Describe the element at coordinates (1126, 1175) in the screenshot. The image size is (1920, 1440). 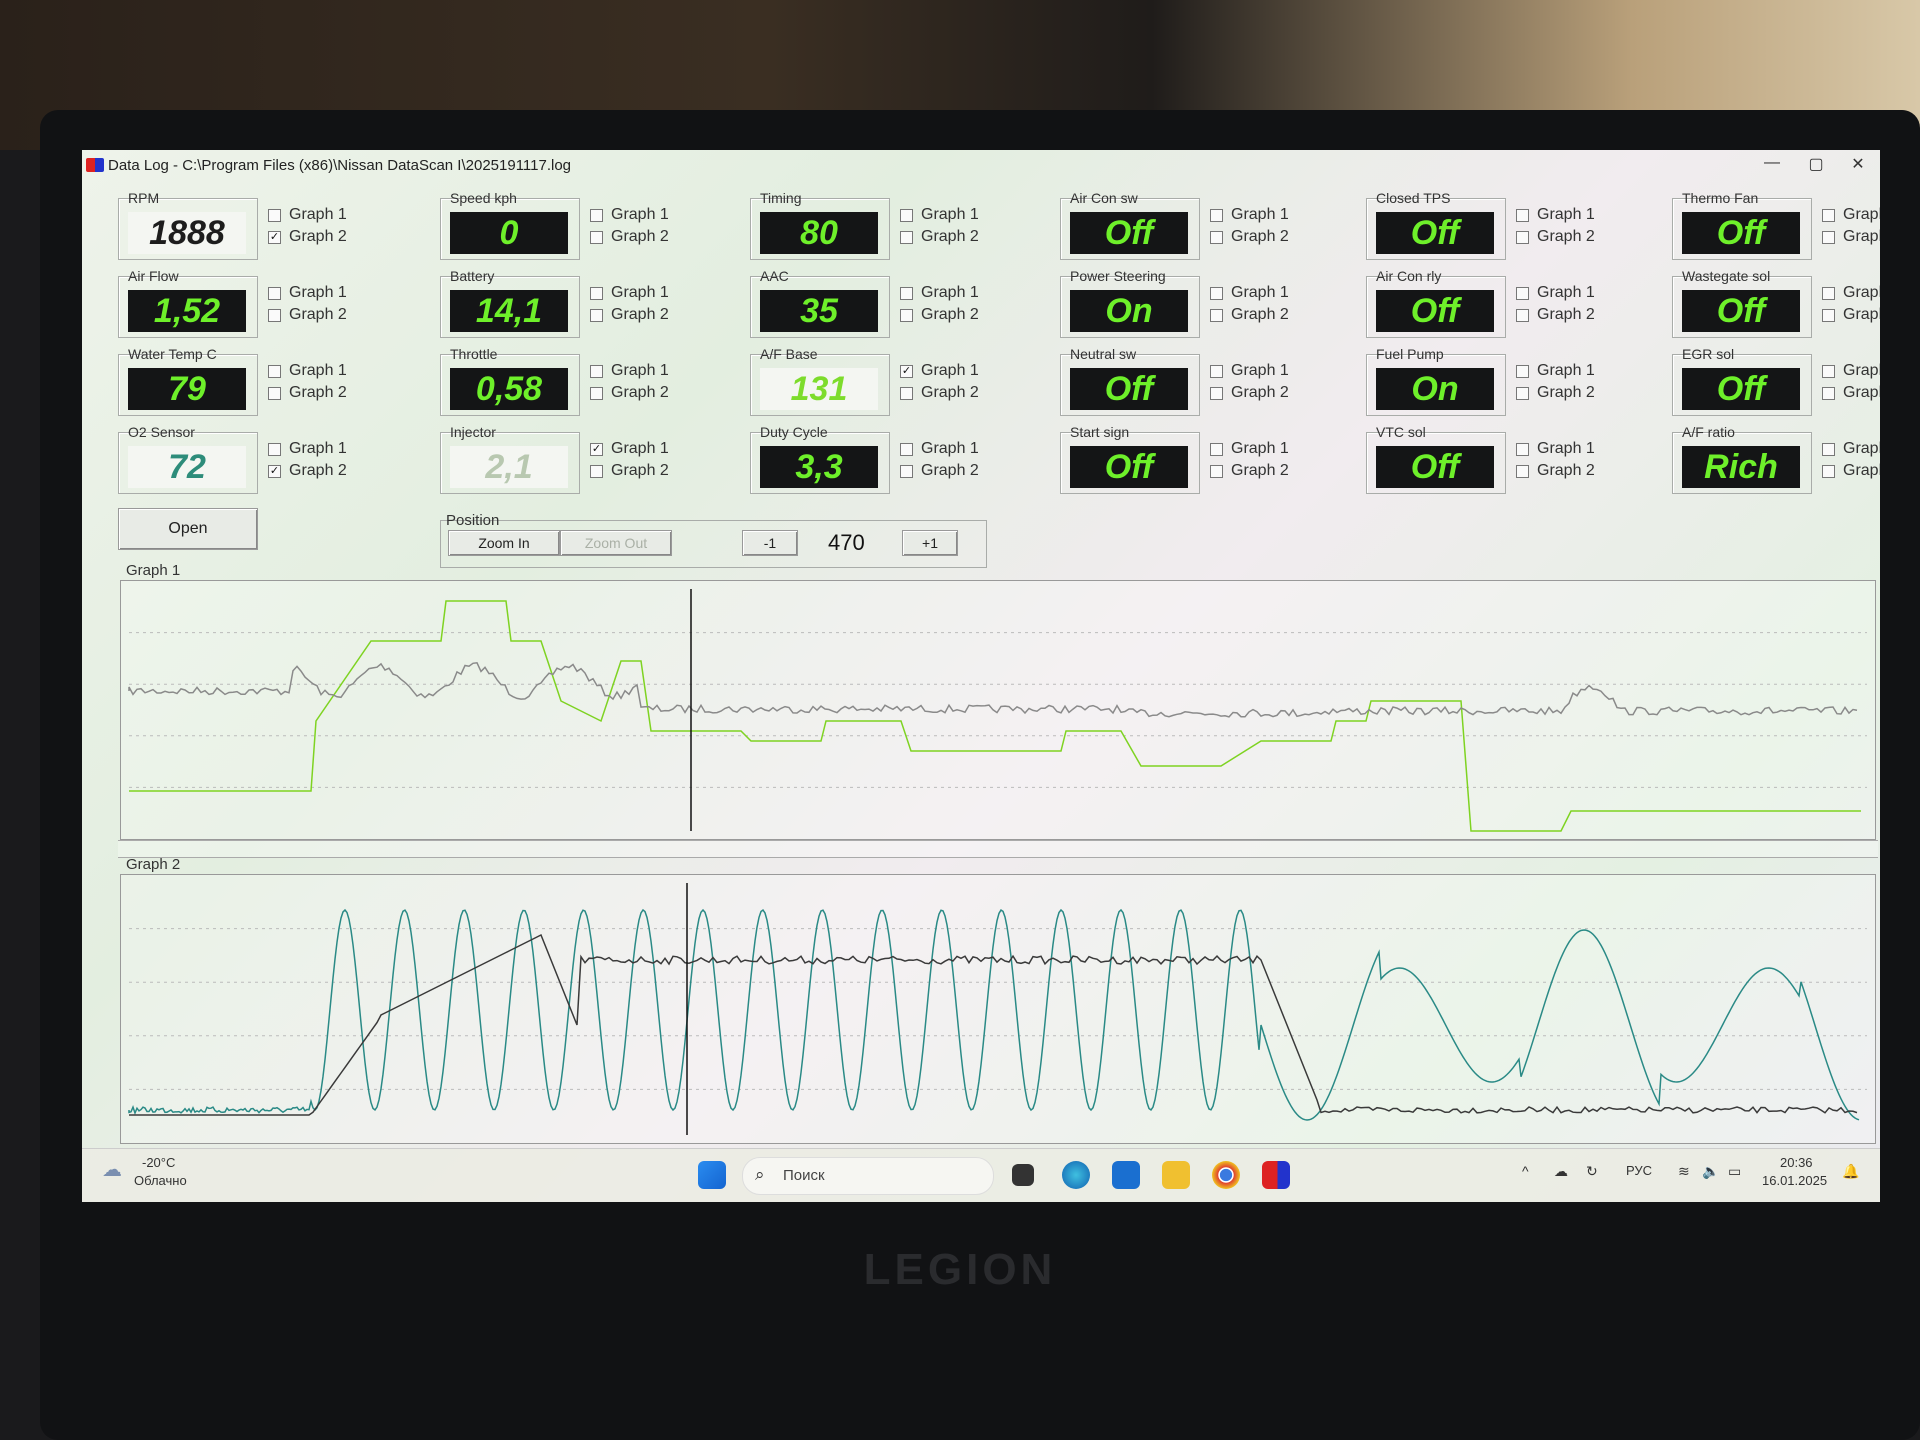
I see `outlook-icon` at that location.